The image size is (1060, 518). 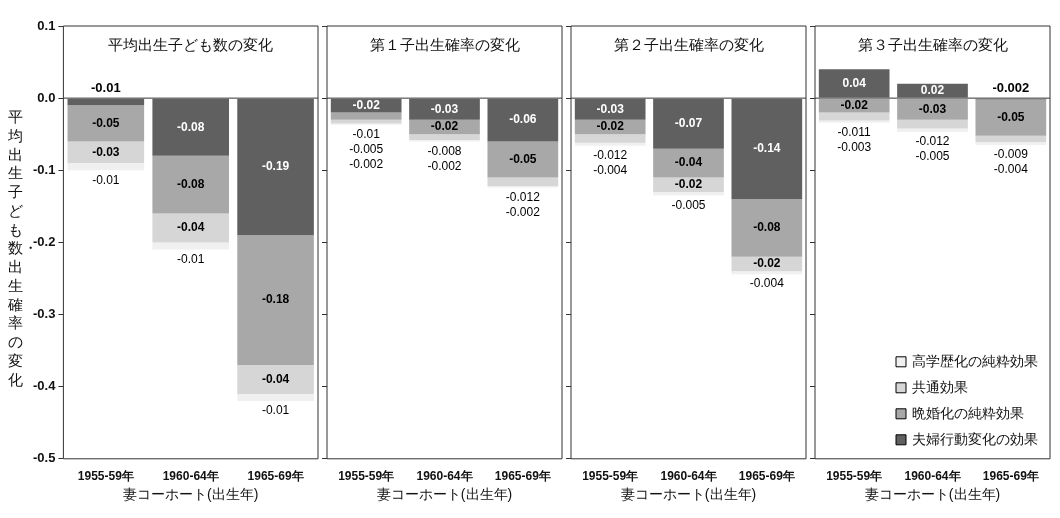 What do you see at coordinates (854, 146) in the screenshot?
I see `data-label: -0.003` at bounding box center [854, 146].